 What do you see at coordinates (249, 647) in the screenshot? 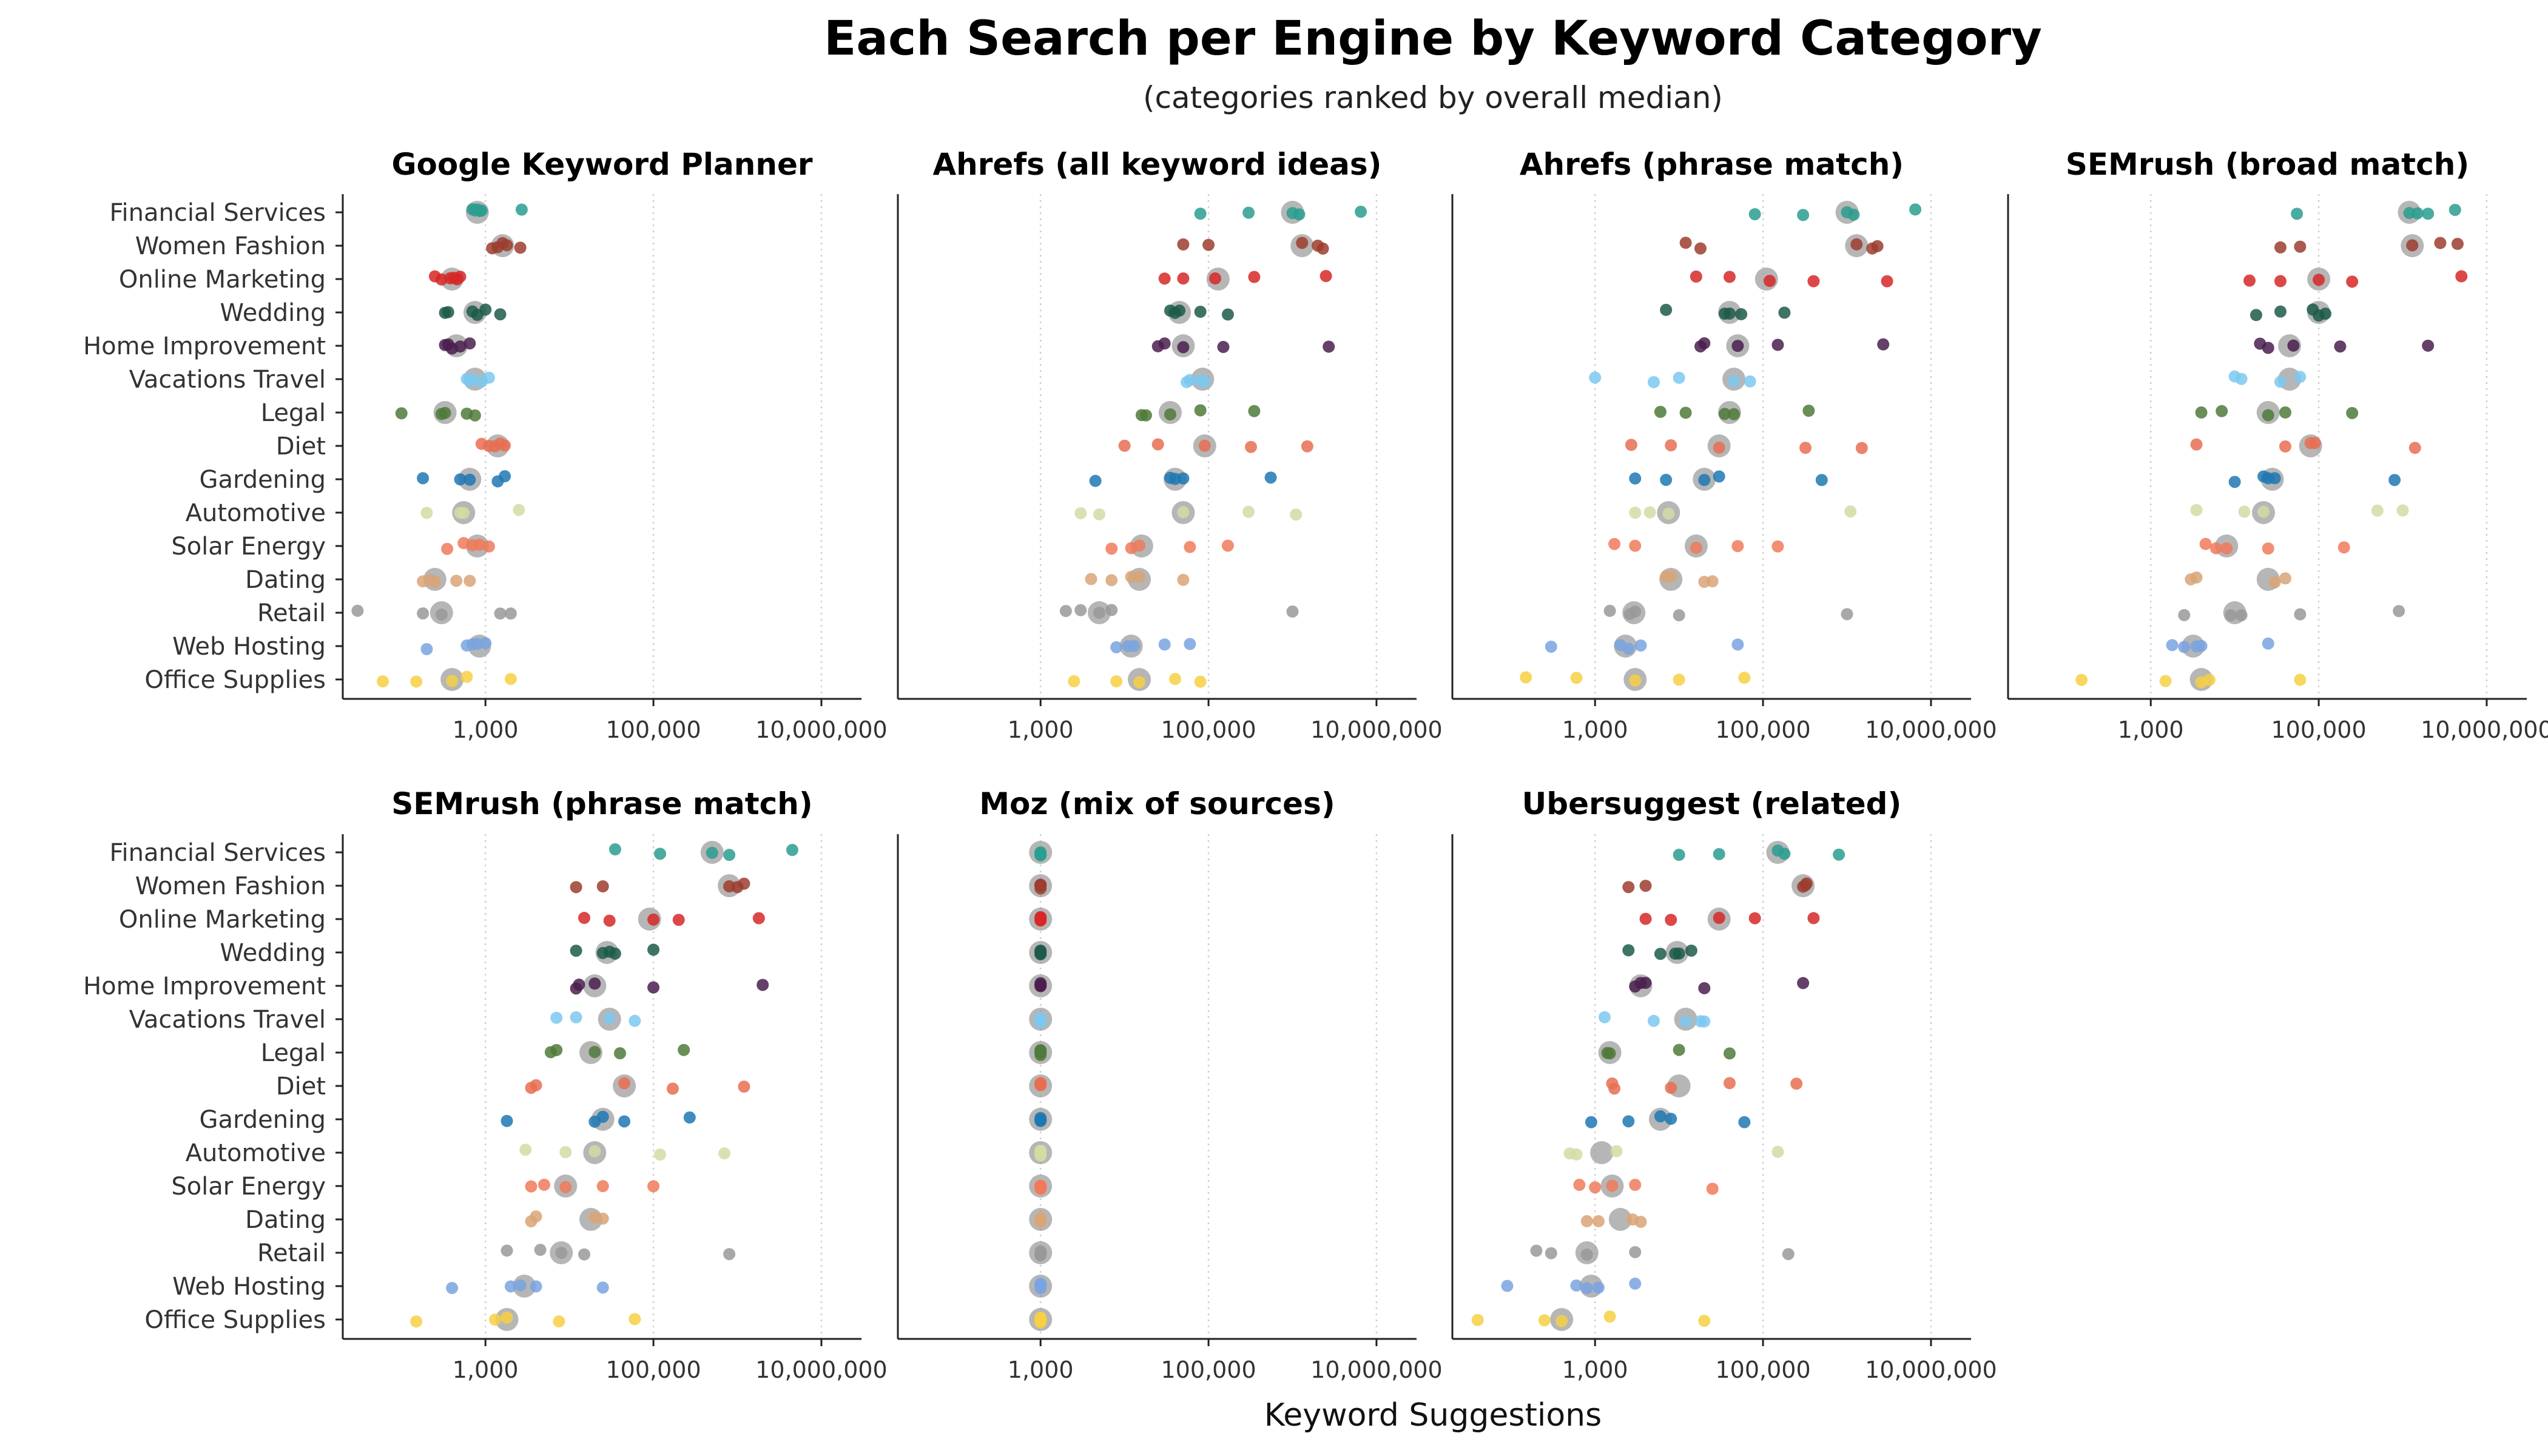
I see `category-label: Web Hosting` at bounding box center [249, 647].